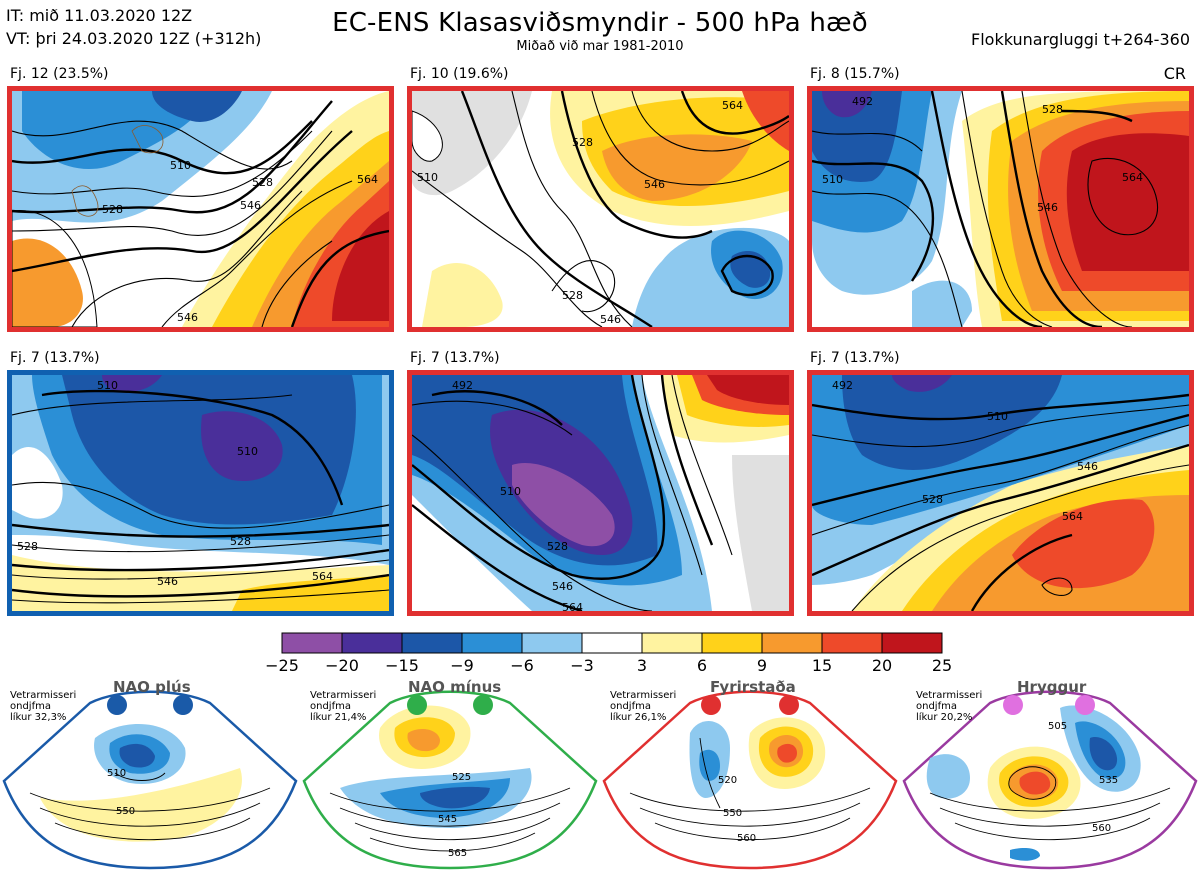 The height and width of the screenshot is (875, 1200). I want to click on init-time: IT: mið 11.03.2020 12Z, so click(99, 15).